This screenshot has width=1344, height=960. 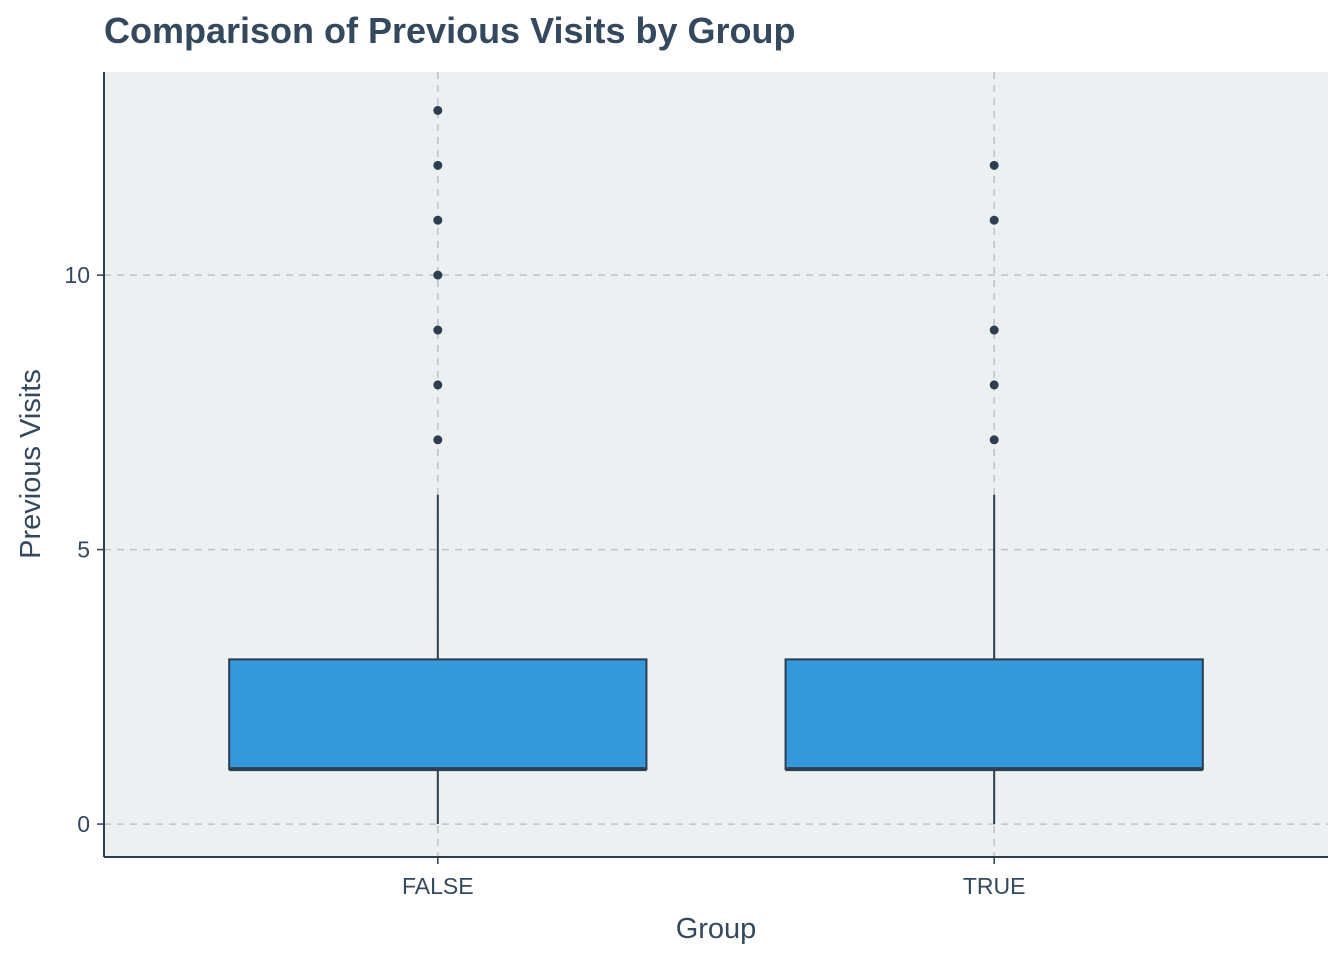 What do you see at coordinates (438, 886) in the screenshot?
I see `x-tick-label: FALSE` at bounding box center [438, 886].